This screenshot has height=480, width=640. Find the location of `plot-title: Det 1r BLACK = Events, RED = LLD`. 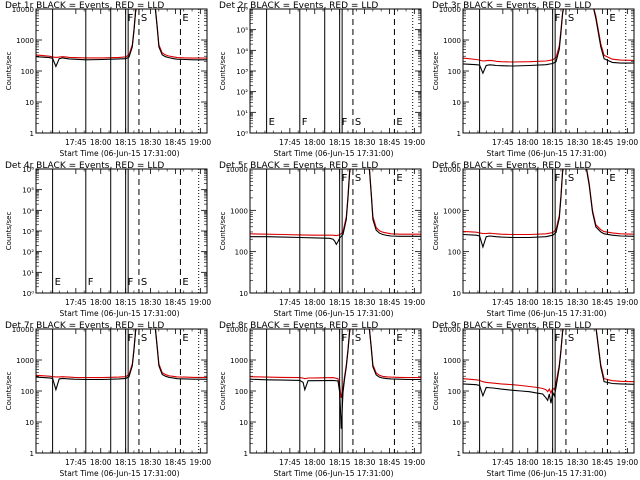

plot-title: Det 1r BLACK = Events, RED = LLD is located at coordinates (84, 6).